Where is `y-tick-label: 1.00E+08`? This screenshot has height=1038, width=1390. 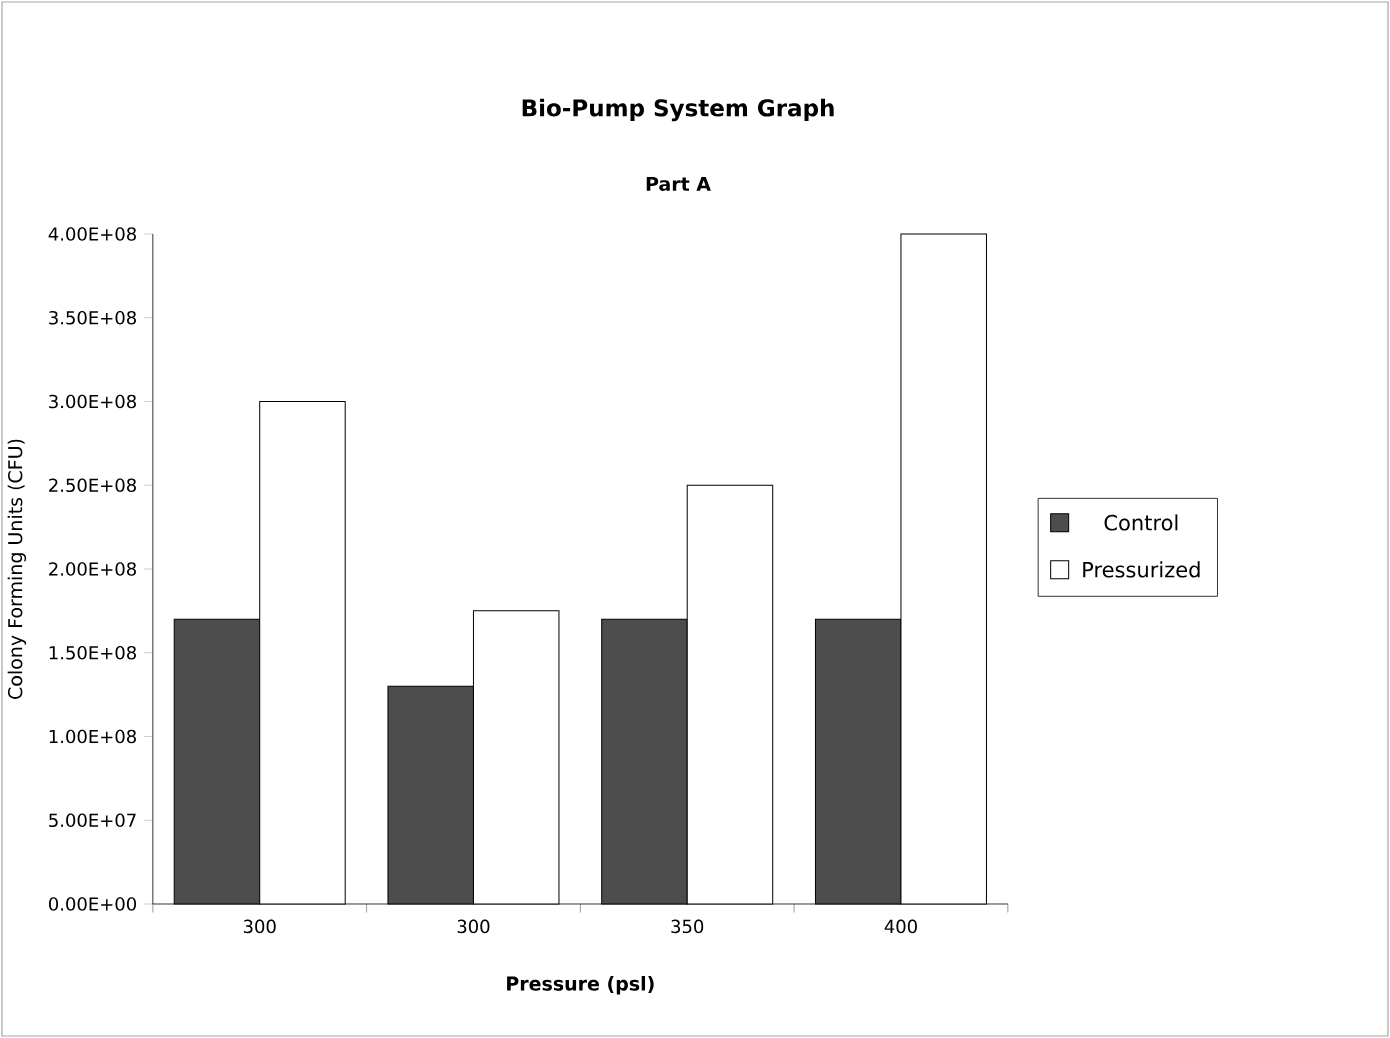 y-tick-label: 1.00E+08 is located at coordinates (92, 736).